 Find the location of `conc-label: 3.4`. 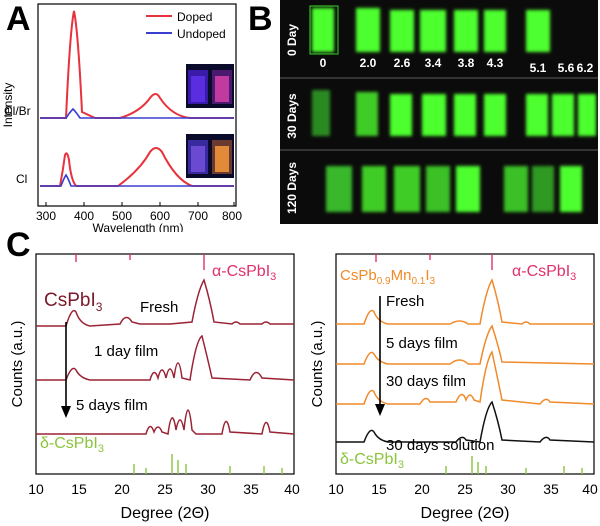

conc-label: 3.4 is located at coordinates (433, 63).